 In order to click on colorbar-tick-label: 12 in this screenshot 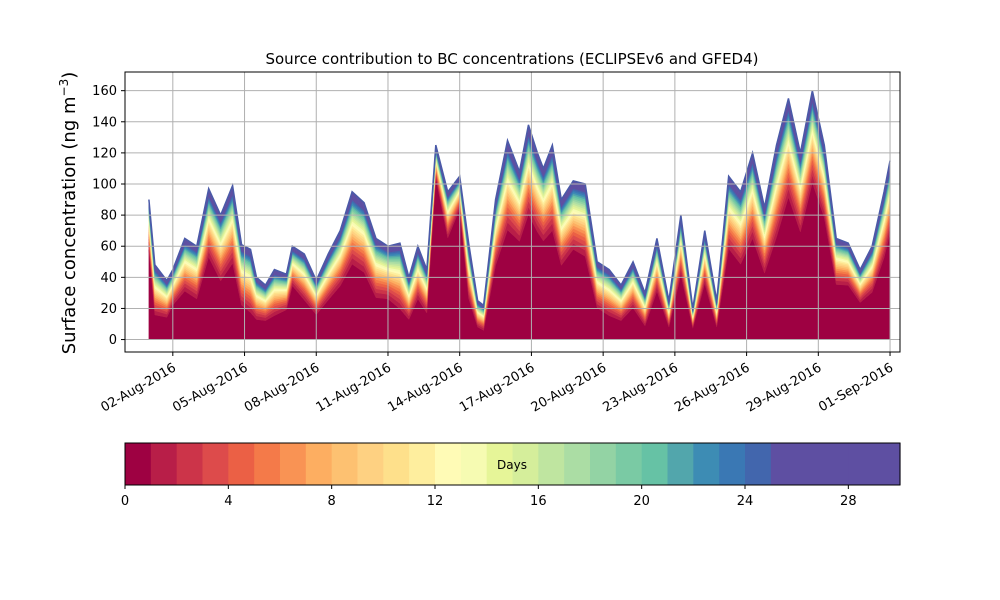, I will do `click(435, 501)`.